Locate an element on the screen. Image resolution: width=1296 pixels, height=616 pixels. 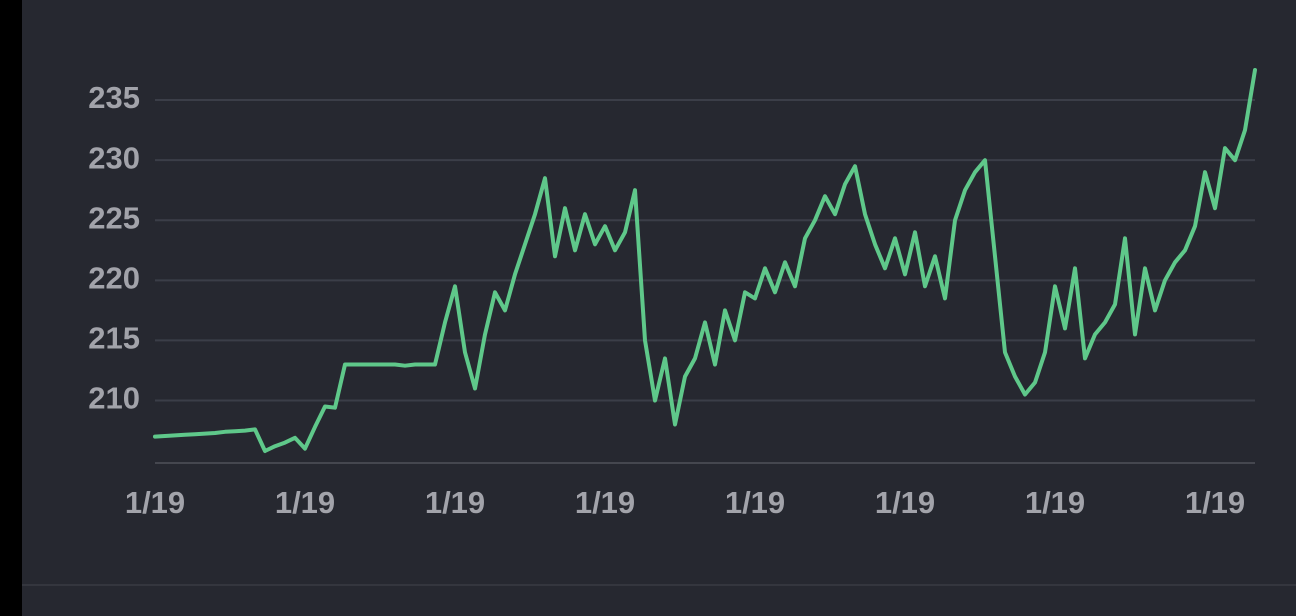
y-tick-label: 220 is located at coordinates (114, 278).